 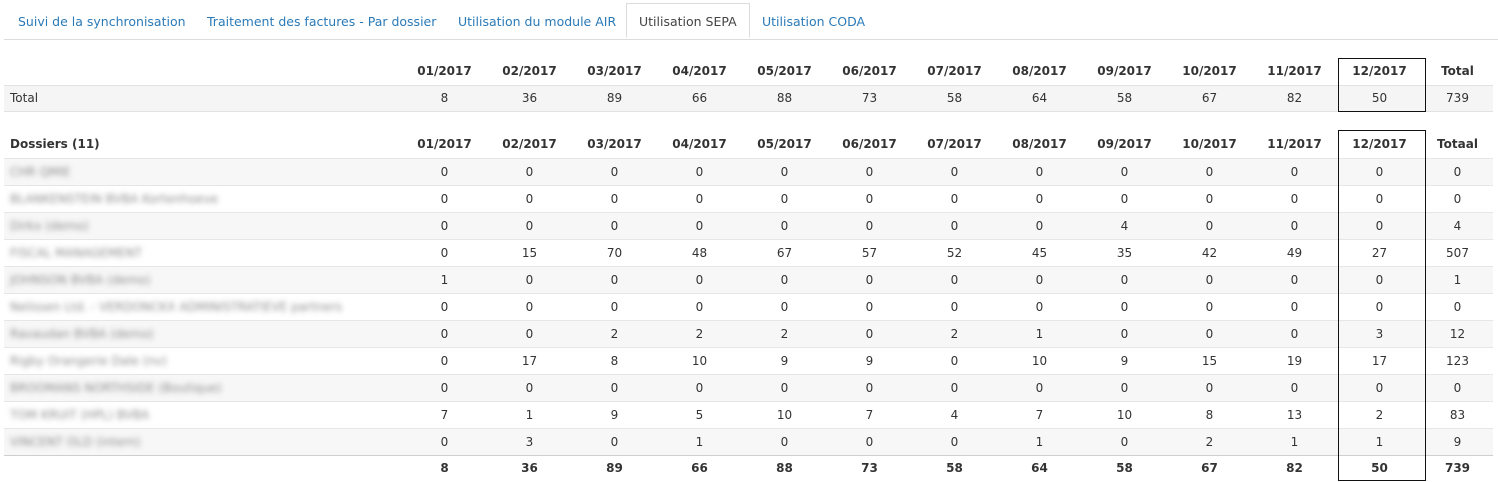 I want to click on dossier-total-cell: 83, so click(x=1457, y=414).